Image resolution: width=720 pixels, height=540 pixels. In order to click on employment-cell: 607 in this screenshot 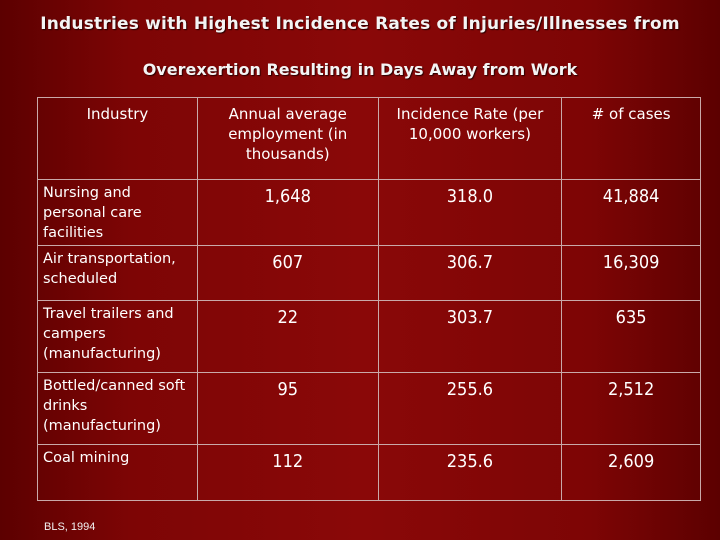, I will do `click(287, 273)`.